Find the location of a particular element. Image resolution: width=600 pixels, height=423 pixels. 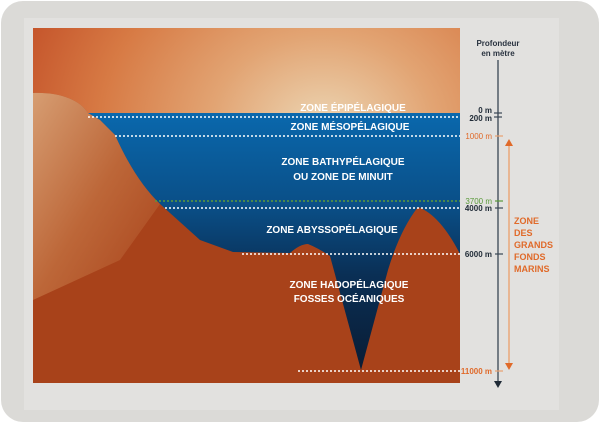

zone-epipelagic: ZONE ÉPIPÉLAGIQUE is located at coordinates (353, 107).